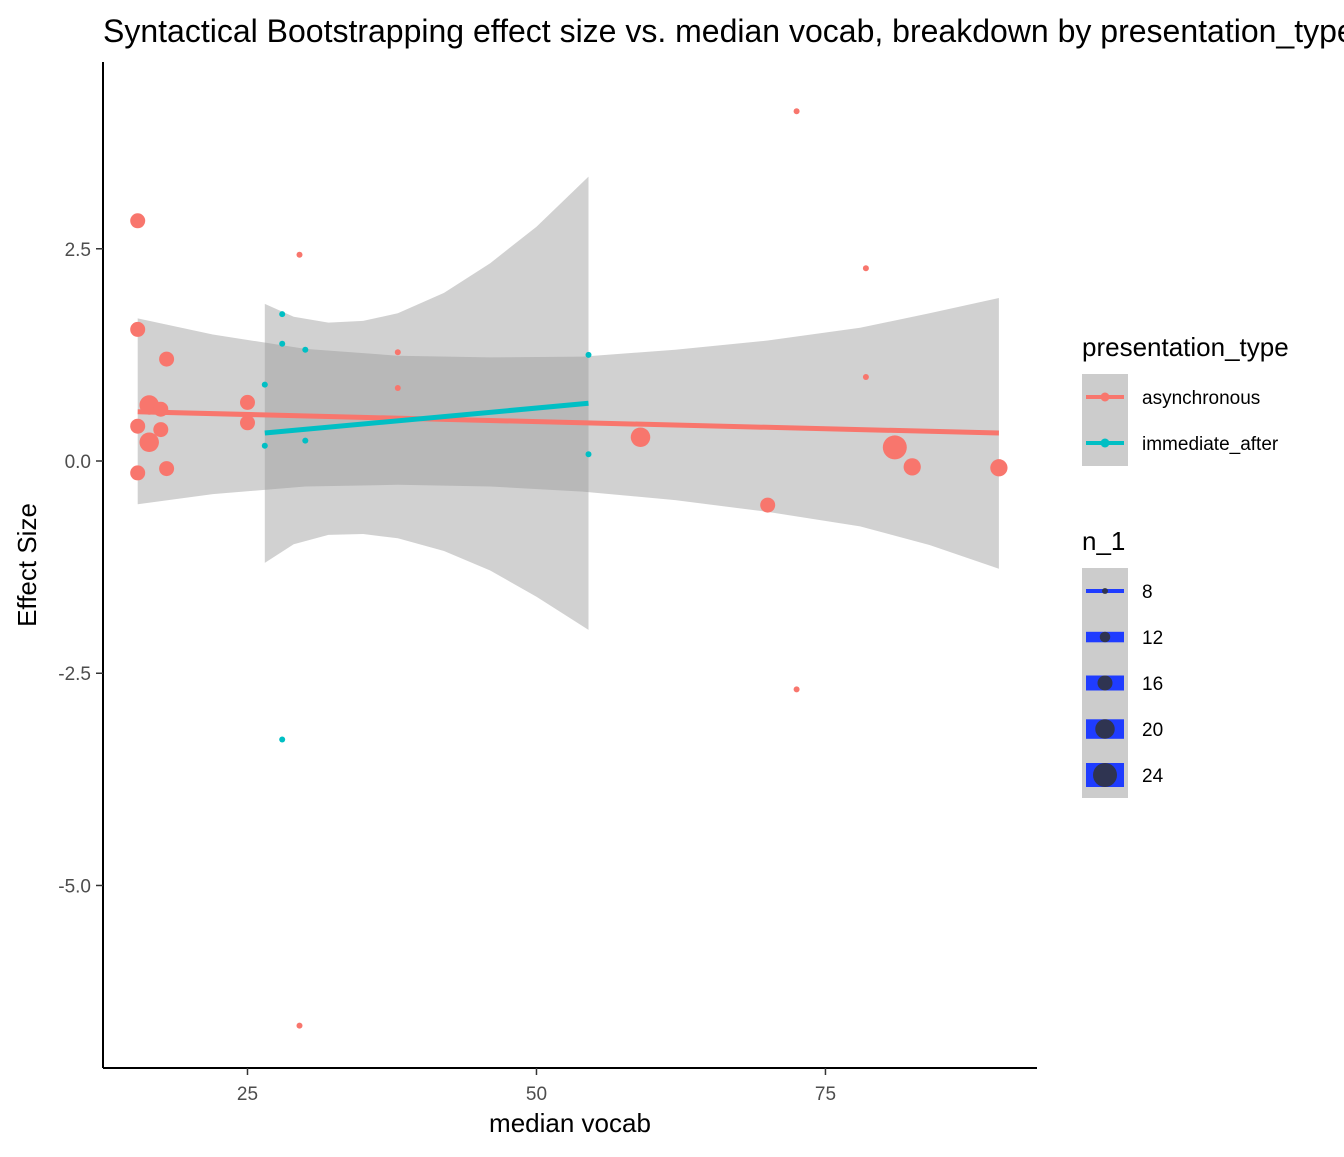 The image size is (1344, 1157). I want to click on size-key-label-24: 24, so click(1153, 776).